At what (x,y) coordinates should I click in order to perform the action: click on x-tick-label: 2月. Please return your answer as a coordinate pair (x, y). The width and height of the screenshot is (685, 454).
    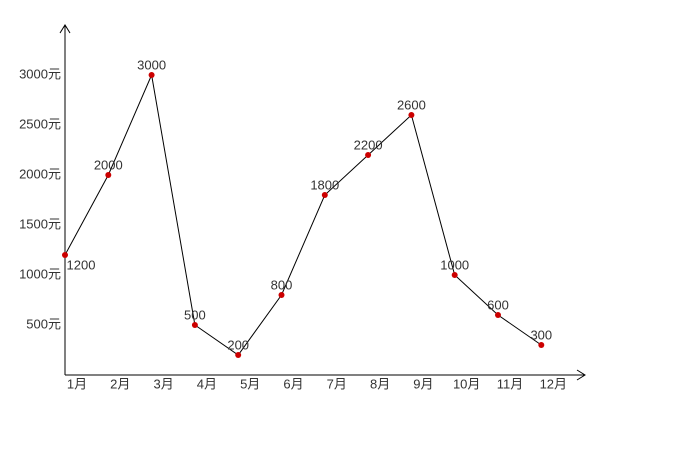
    Looking at the image, I should click on (120, 383).